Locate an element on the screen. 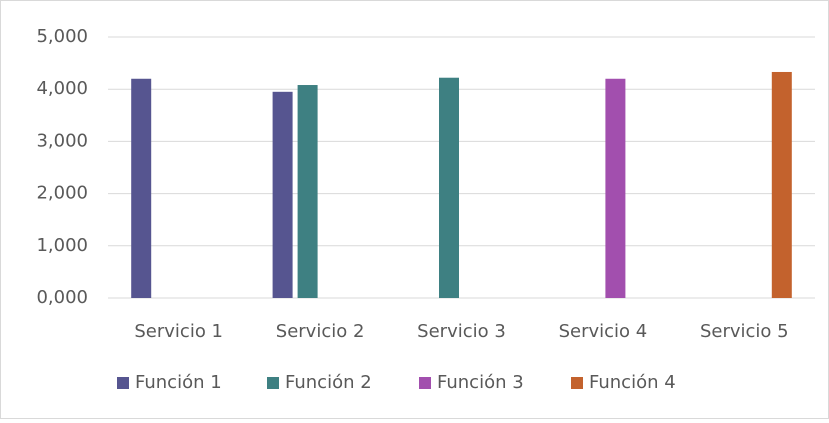 The image size is (829, 423). y-tick-label: 0,000 is located at coordinates (62, 297).